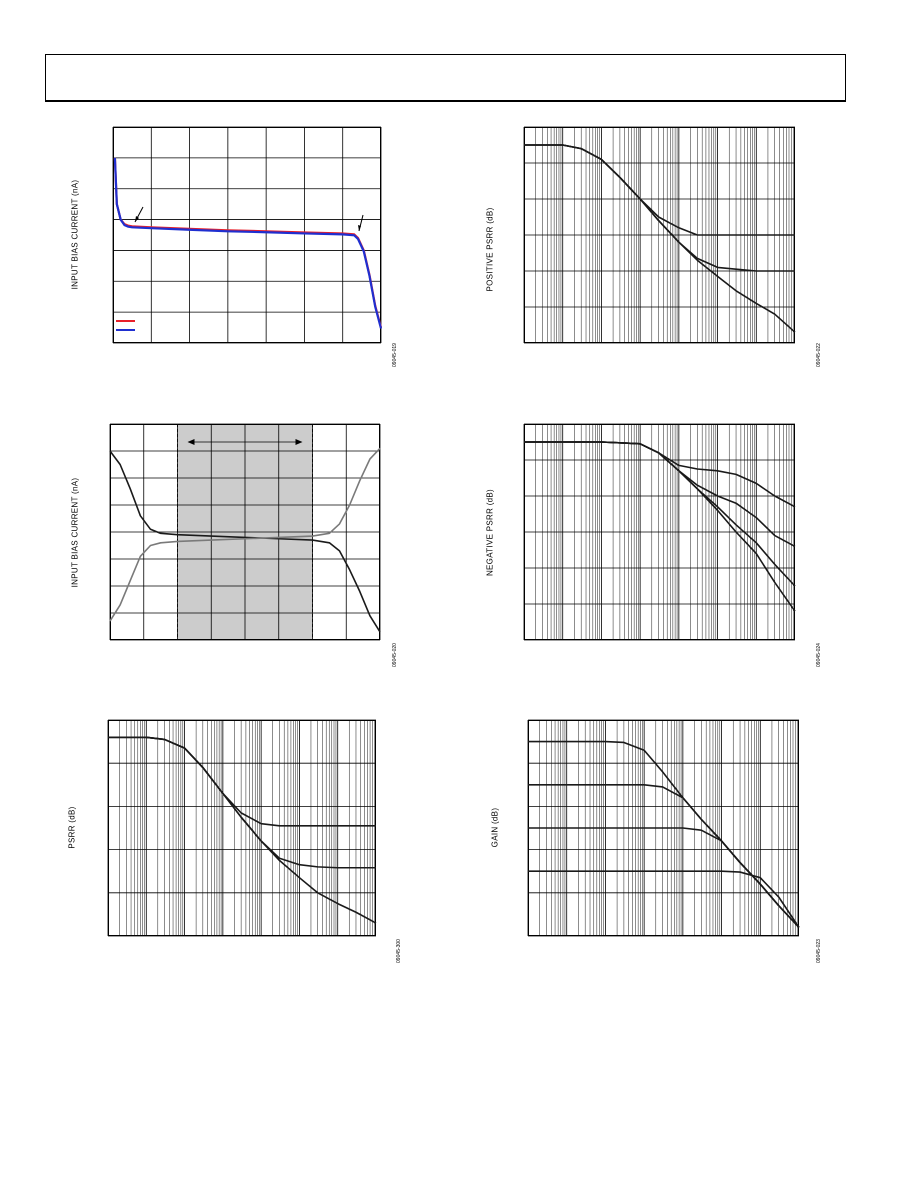  I want to click on chart-2-ylabel: INPUT BIAS CURRENT (nA), so click(75, 532).